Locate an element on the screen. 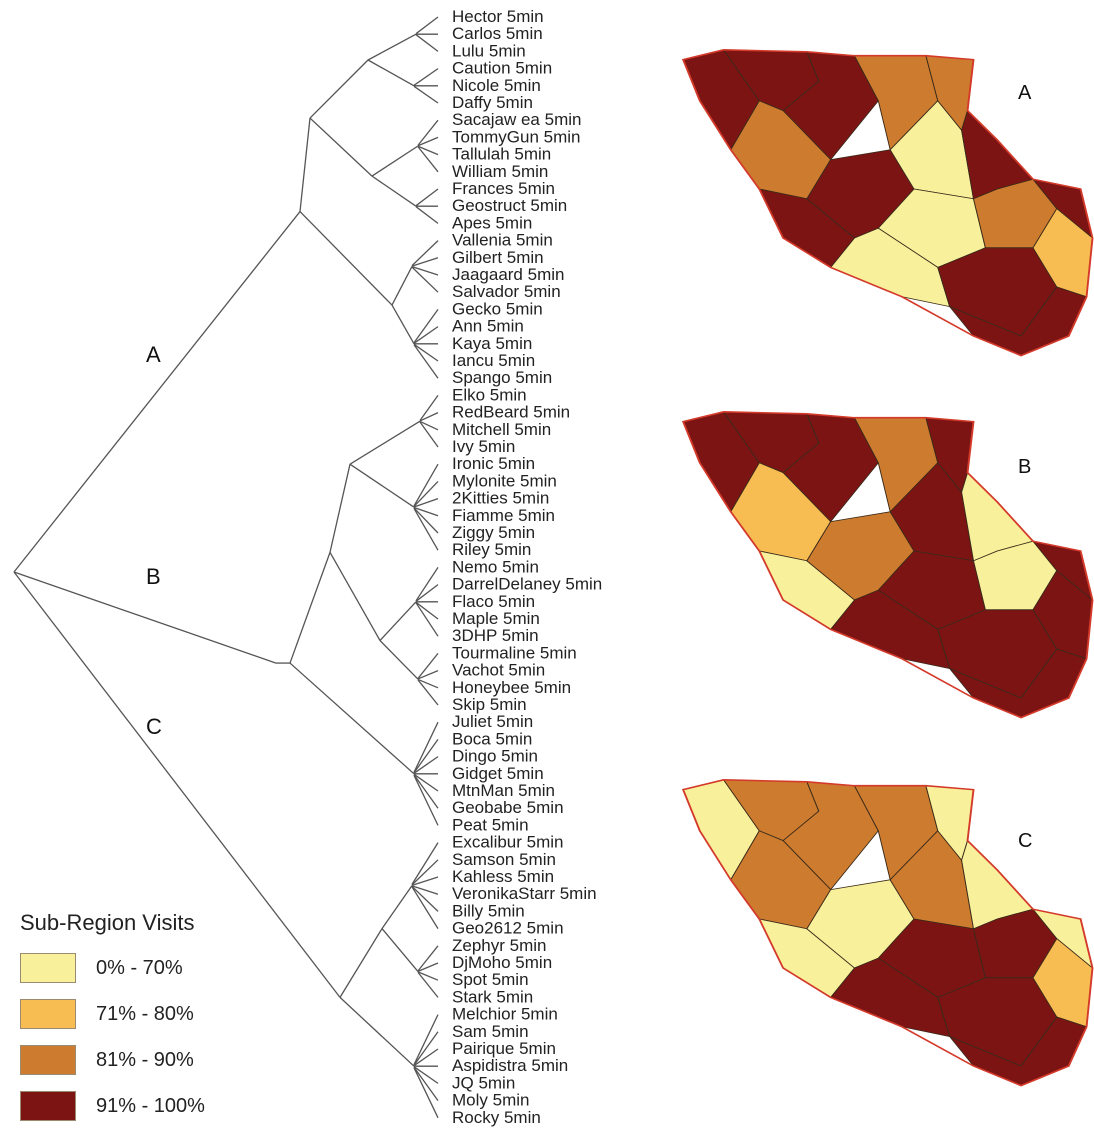 The width and height of the screenshot is (1094, 1142). leaf-label: Spango 5min is located at coordinates (502, 377).